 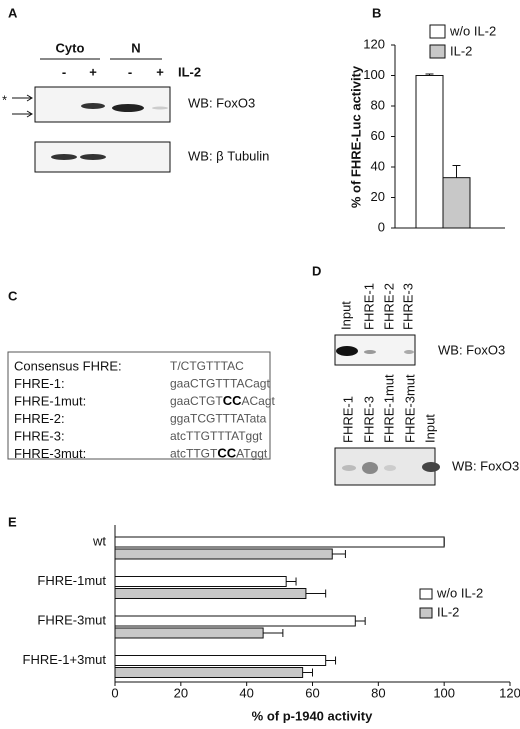 What do you see at coordinates (135, 47) in the screenshot?
I see `group-label: N` at bounding box center [135, 47].